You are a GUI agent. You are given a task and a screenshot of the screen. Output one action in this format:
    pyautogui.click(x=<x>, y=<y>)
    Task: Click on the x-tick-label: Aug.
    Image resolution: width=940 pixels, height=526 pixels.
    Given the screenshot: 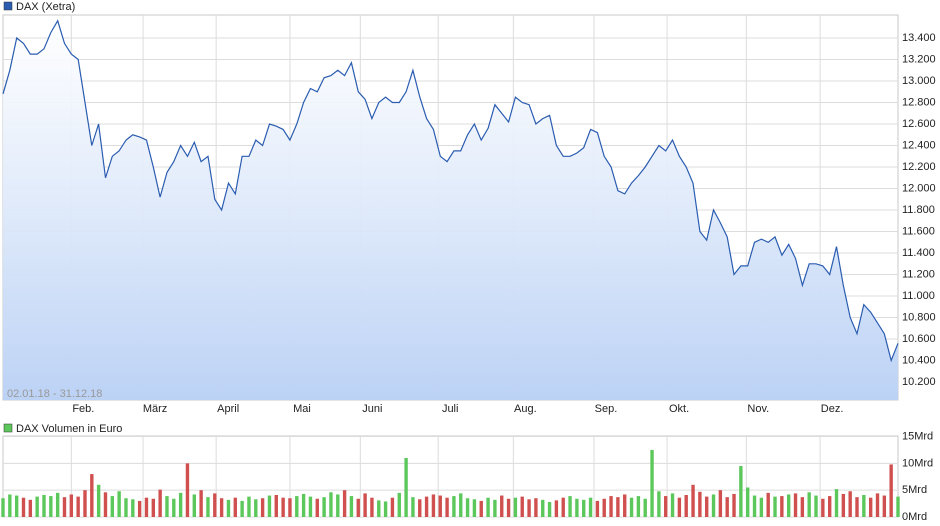 What is the action you would take?
    pyautogui.click(x=525, y=409)
    